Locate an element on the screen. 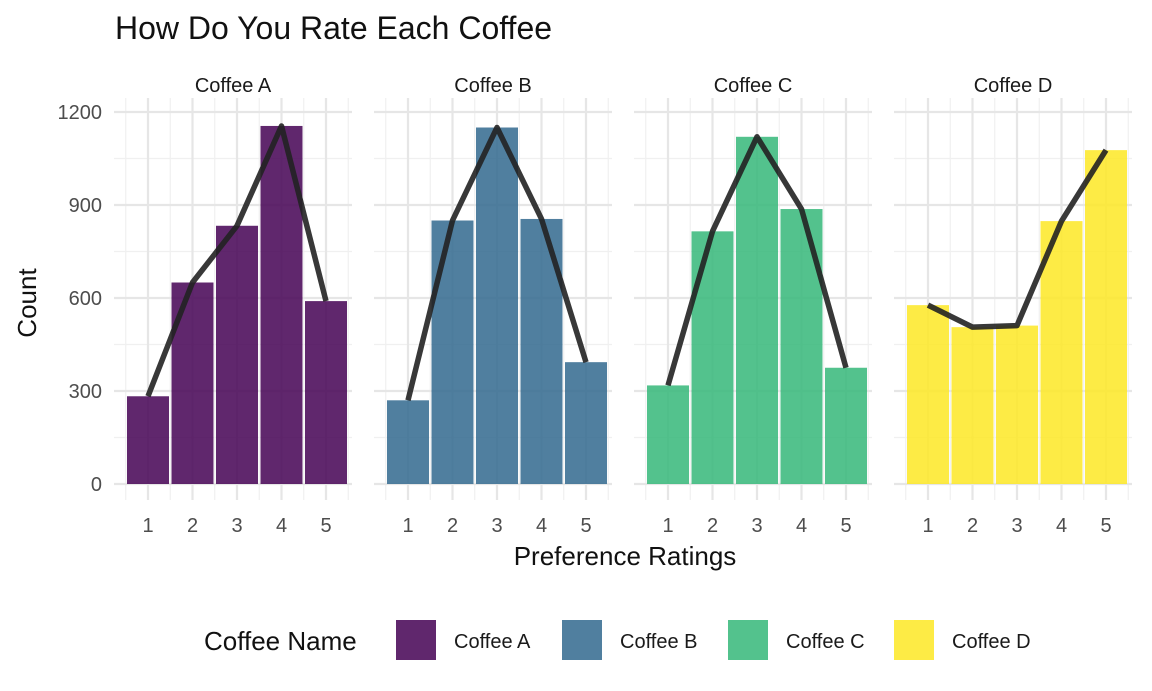 The width and height of the screenshot is (1152, 691). y-tick-label: 300 is located at coordinates (85, 392).